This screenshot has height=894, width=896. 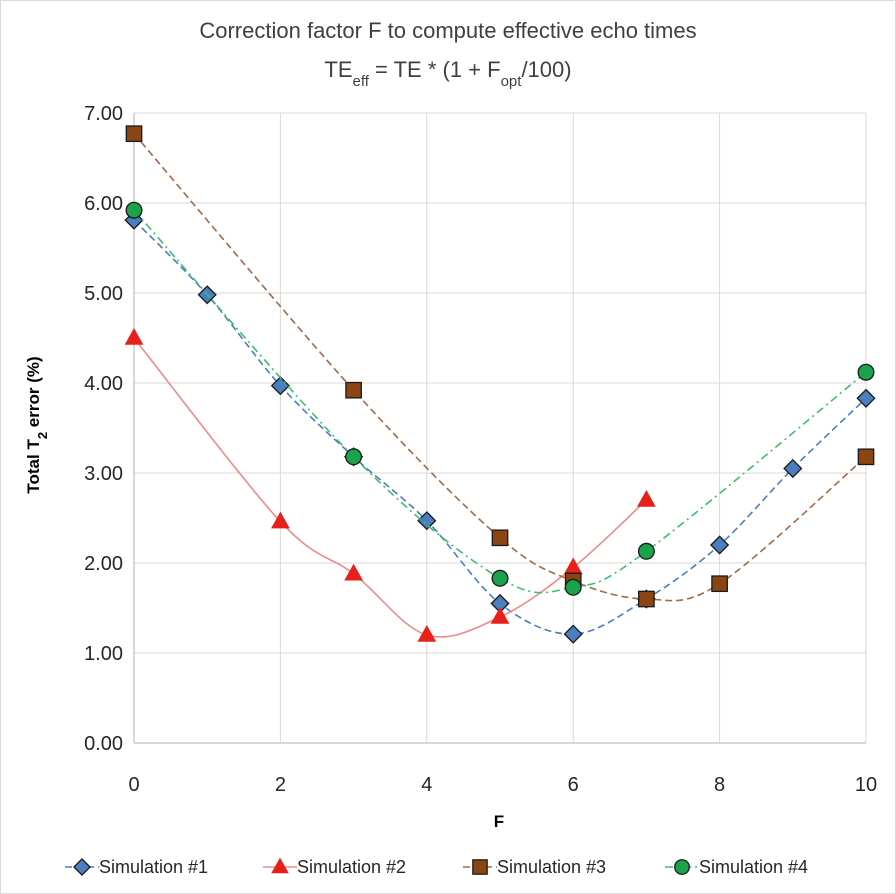 I want to click on x-axis-label: F, so click(x=499, y=821).